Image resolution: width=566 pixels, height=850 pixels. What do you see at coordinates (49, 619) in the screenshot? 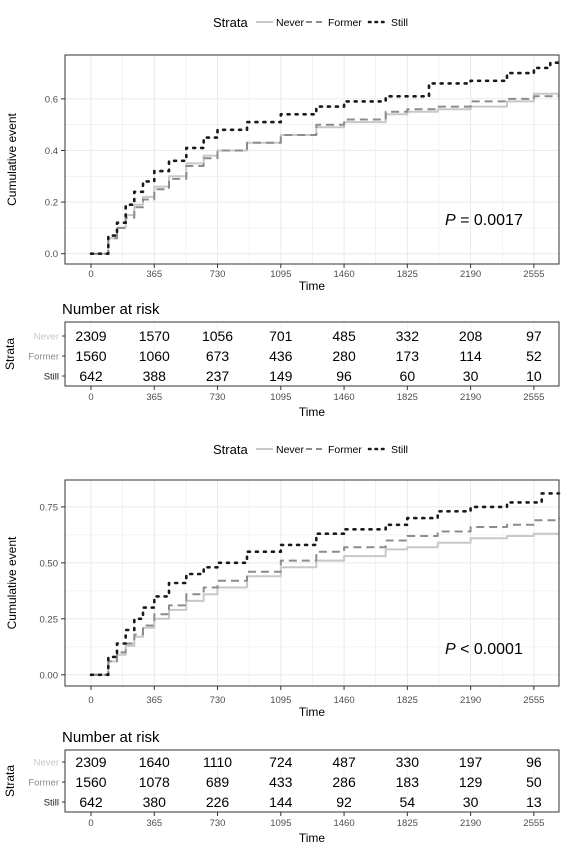
I see `y-tick-label: 0.25` at bounding box center [49, 619].